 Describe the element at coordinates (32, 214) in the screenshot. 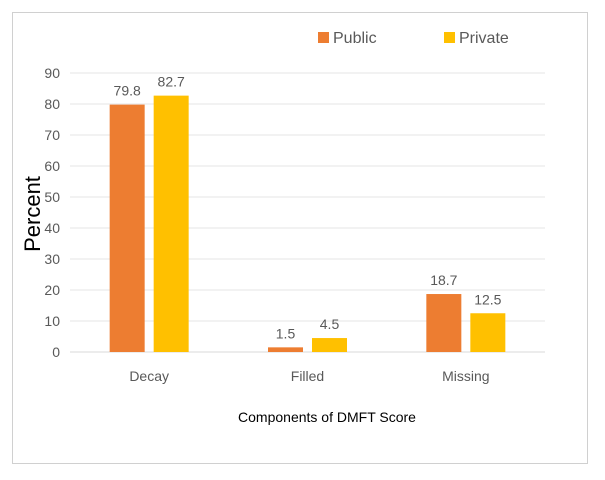

I see `y-axis-label: Percent` at that location.